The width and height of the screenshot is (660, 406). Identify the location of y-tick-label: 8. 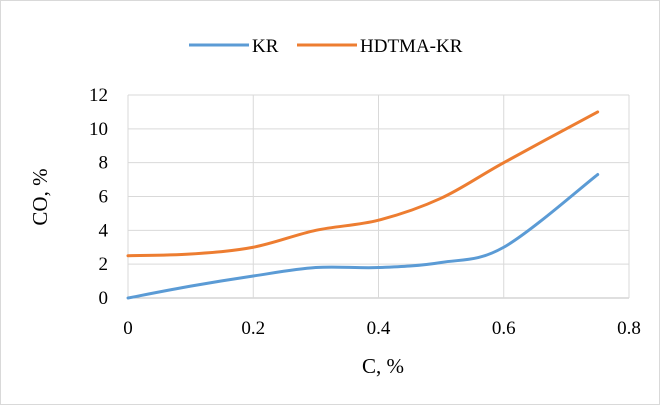
(104, 163).